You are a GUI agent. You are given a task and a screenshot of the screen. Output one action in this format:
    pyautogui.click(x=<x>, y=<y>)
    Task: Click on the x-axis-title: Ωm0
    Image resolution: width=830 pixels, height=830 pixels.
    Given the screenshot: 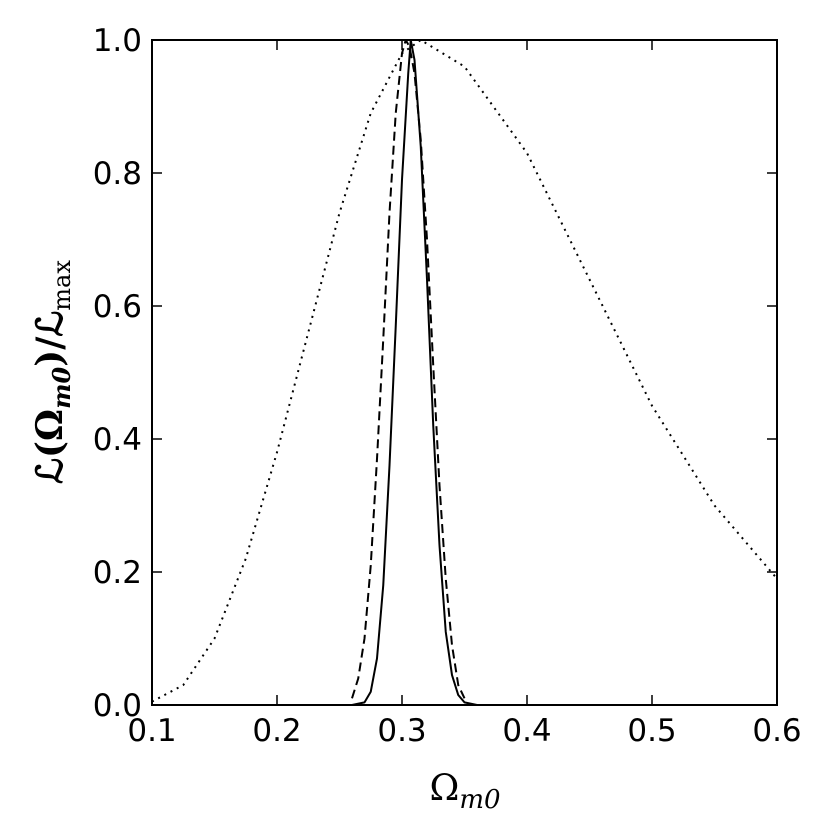 What is the action you would take?
    pyautogui.click(x=464, y=791)
    